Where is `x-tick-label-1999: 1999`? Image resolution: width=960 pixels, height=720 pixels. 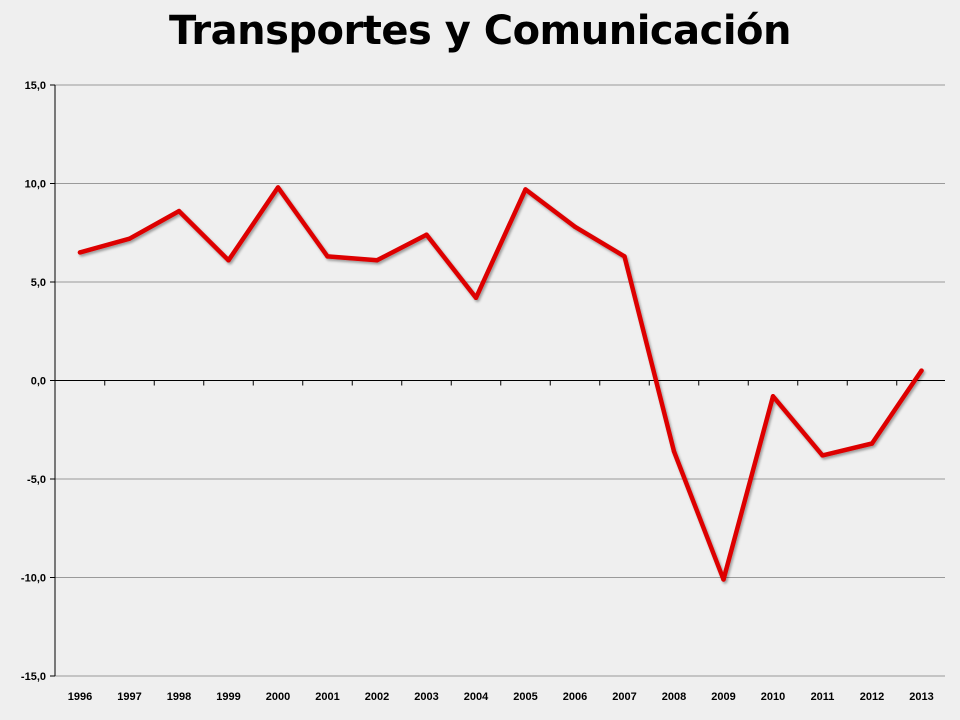
x-tick-label-1999: 1999 is located at coordinates (228, 697).